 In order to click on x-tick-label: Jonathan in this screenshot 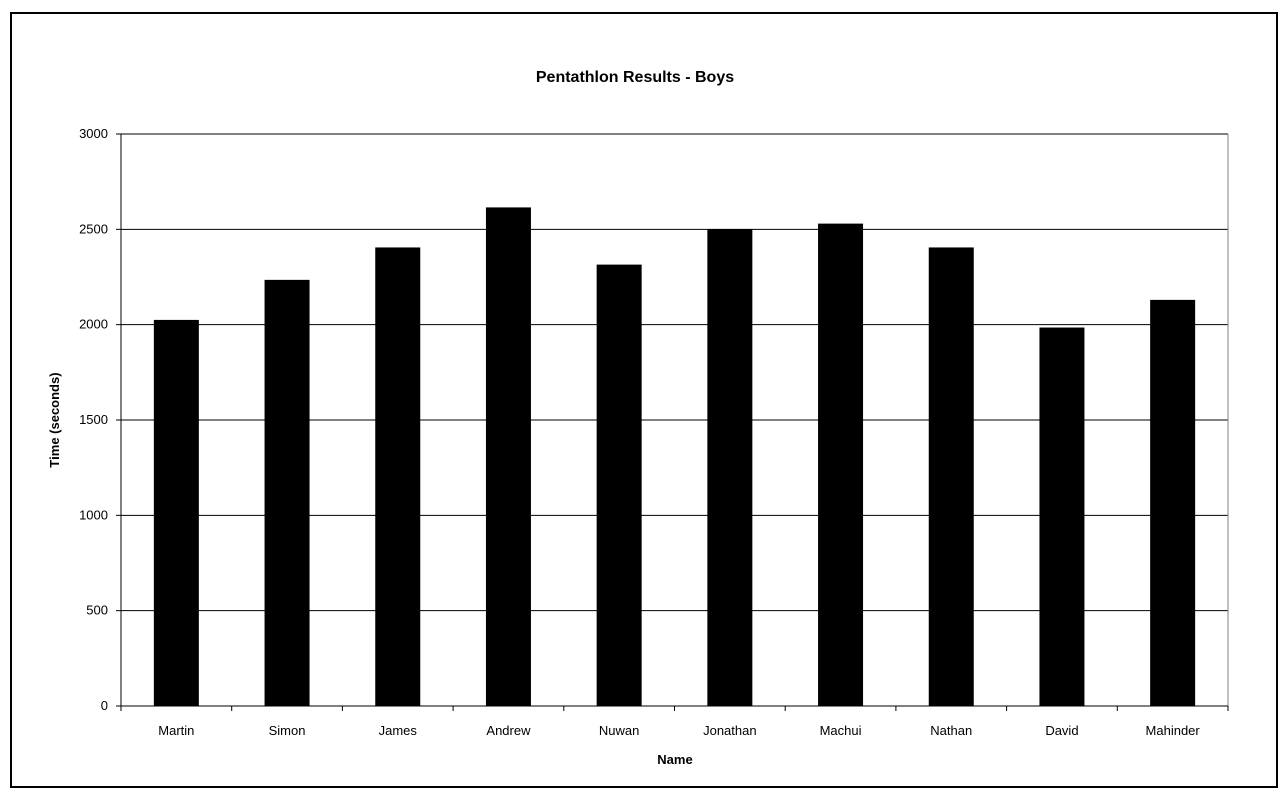, I will do `click(730, 730)`.